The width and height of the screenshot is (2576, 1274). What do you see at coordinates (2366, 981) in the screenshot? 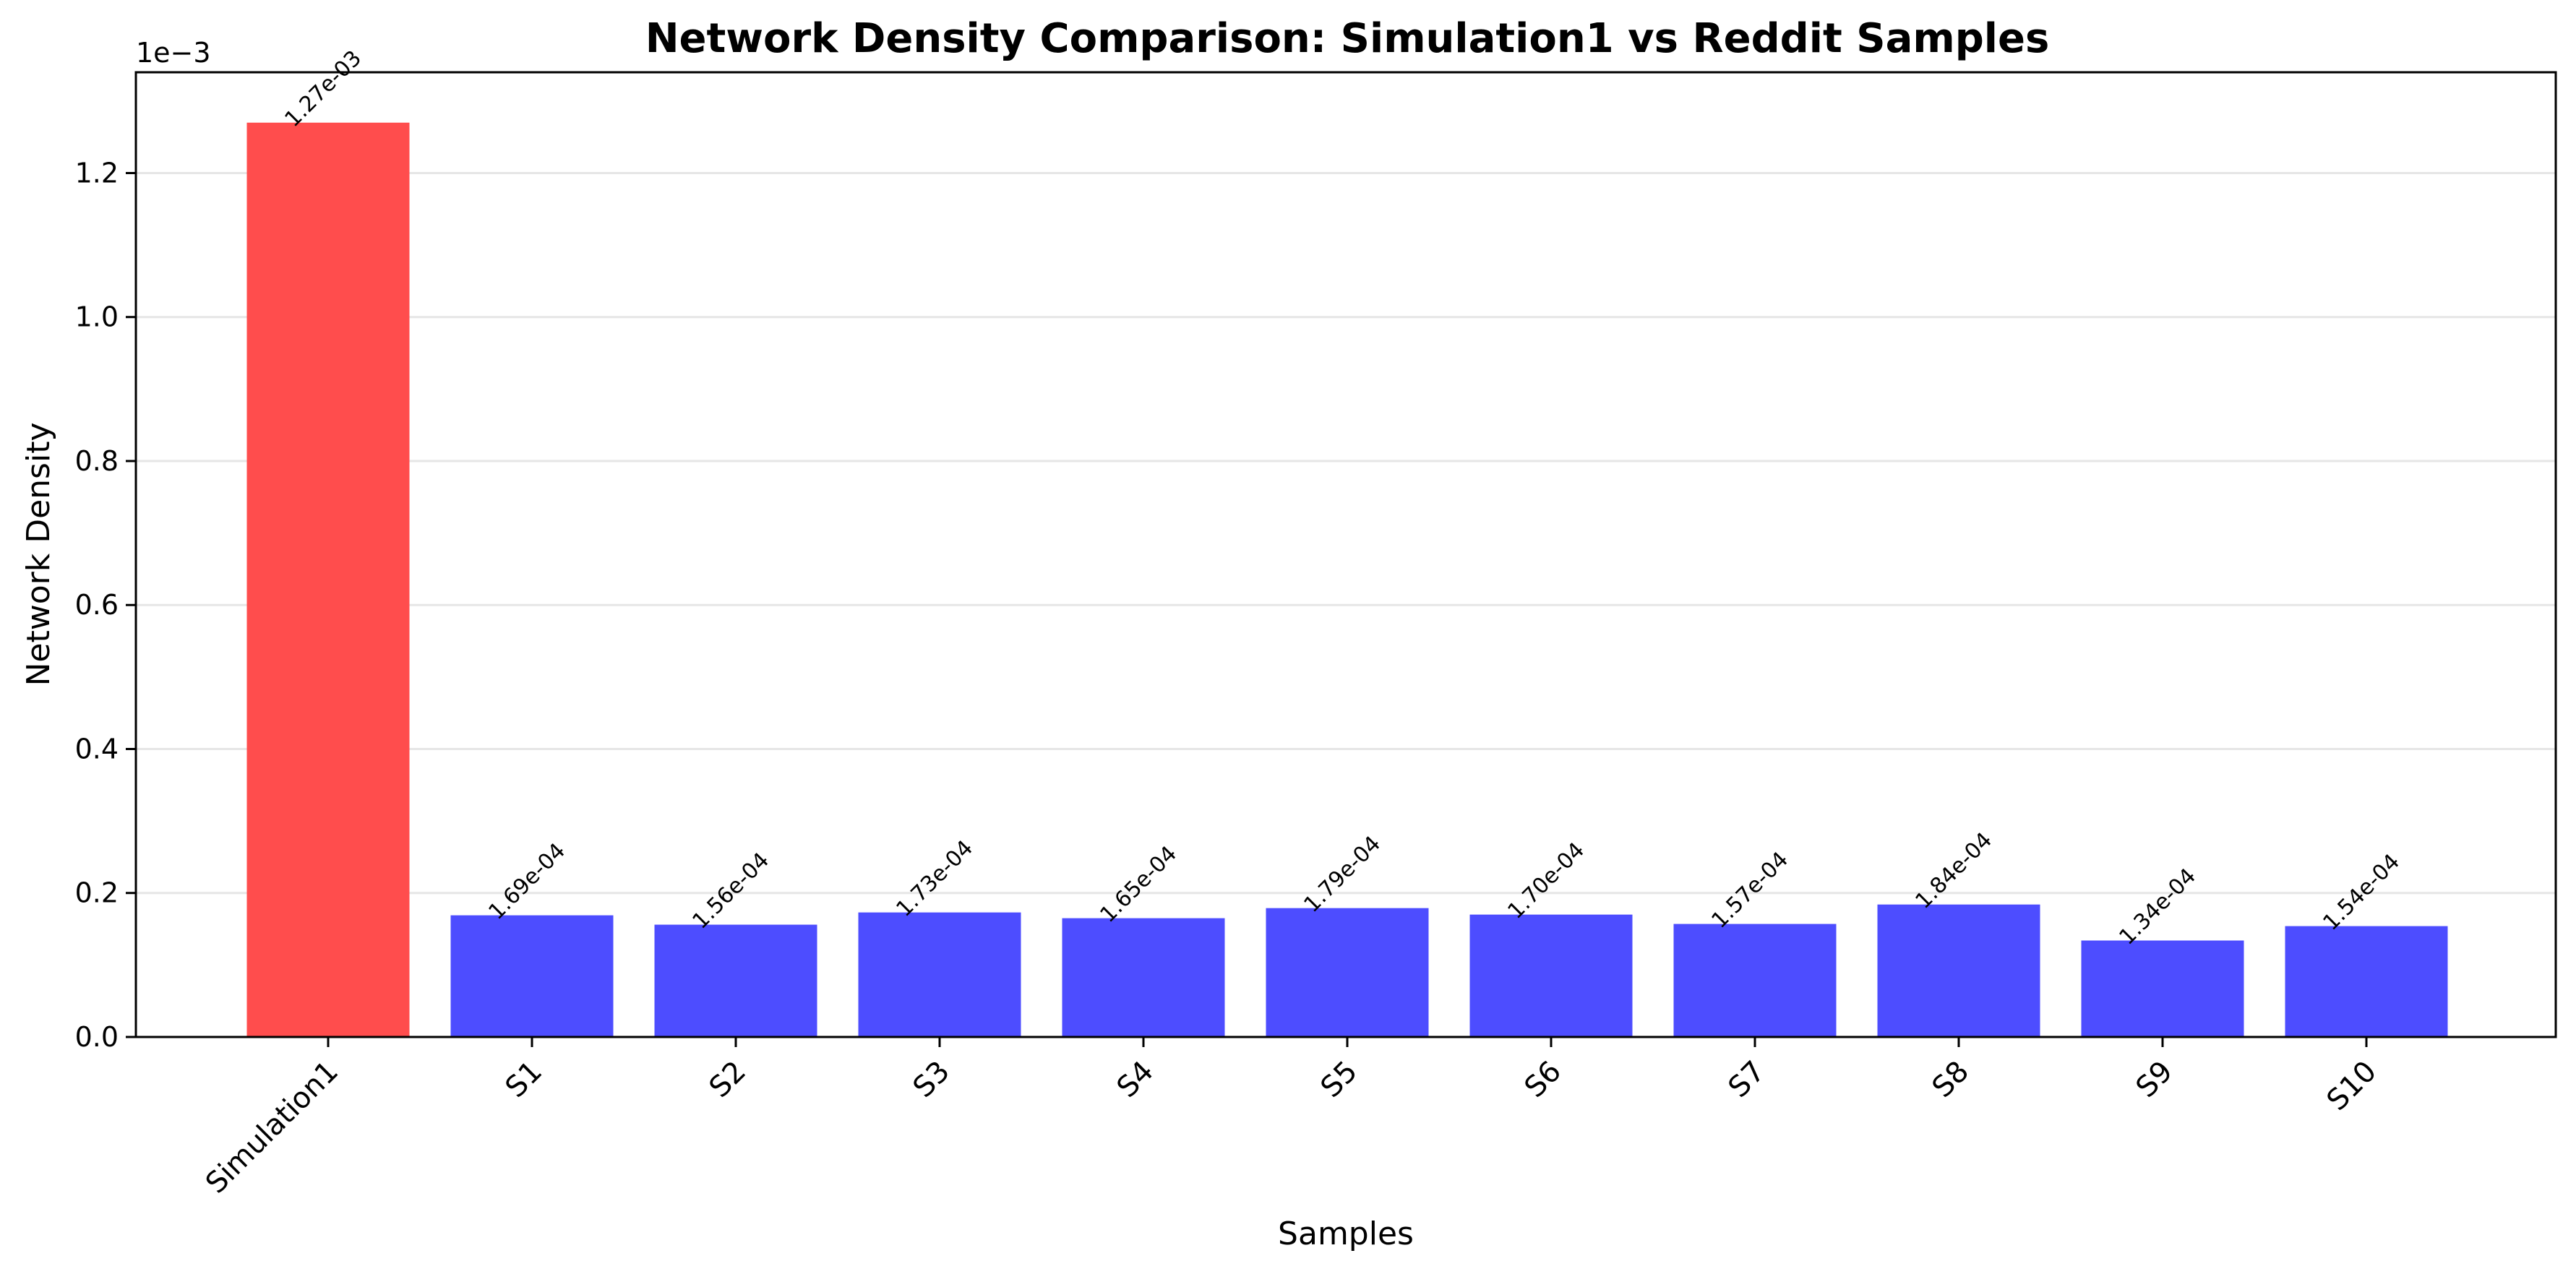
I see `bar-s10` at bounding box center [2366, 981].